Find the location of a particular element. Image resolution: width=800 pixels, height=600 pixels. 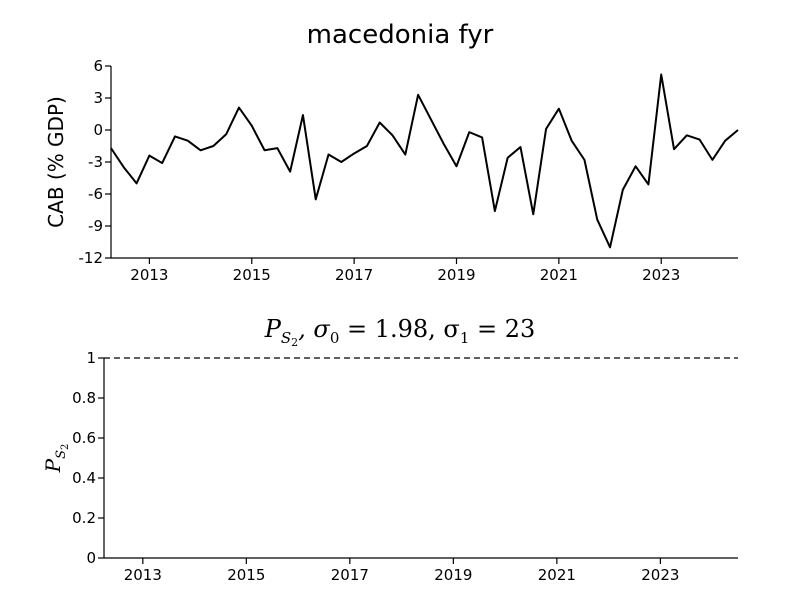

probability-chart-title-s0sub: 0 is located at coordinates (335, 338).